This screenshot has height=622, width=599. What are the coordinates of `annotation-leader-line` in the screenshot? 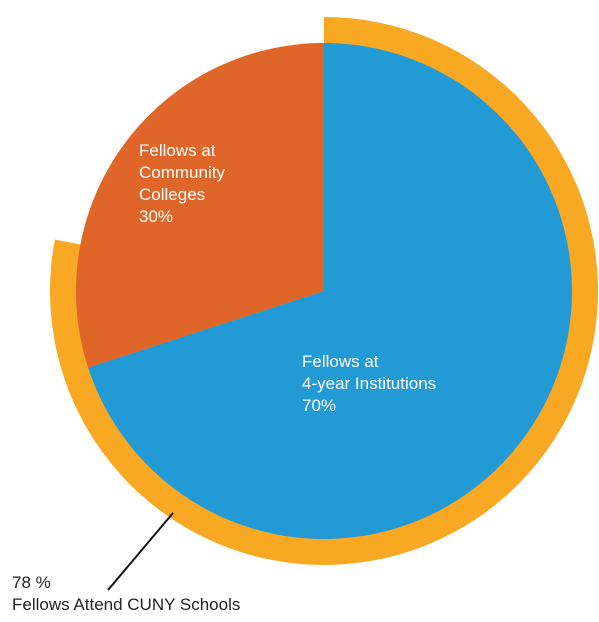 It's located at (140, 551).